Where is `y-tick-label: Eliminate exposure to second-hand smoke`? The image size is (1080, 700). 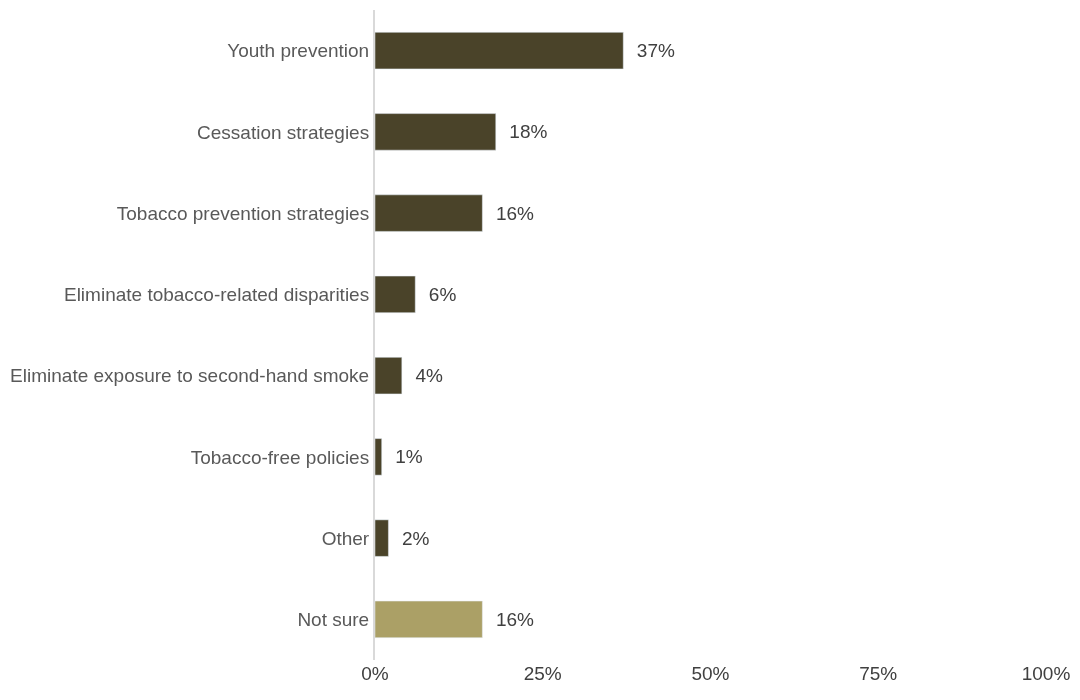 y-tick-label: Eliminate exposure to second-hand smoke is located at coordinates (190, 376).